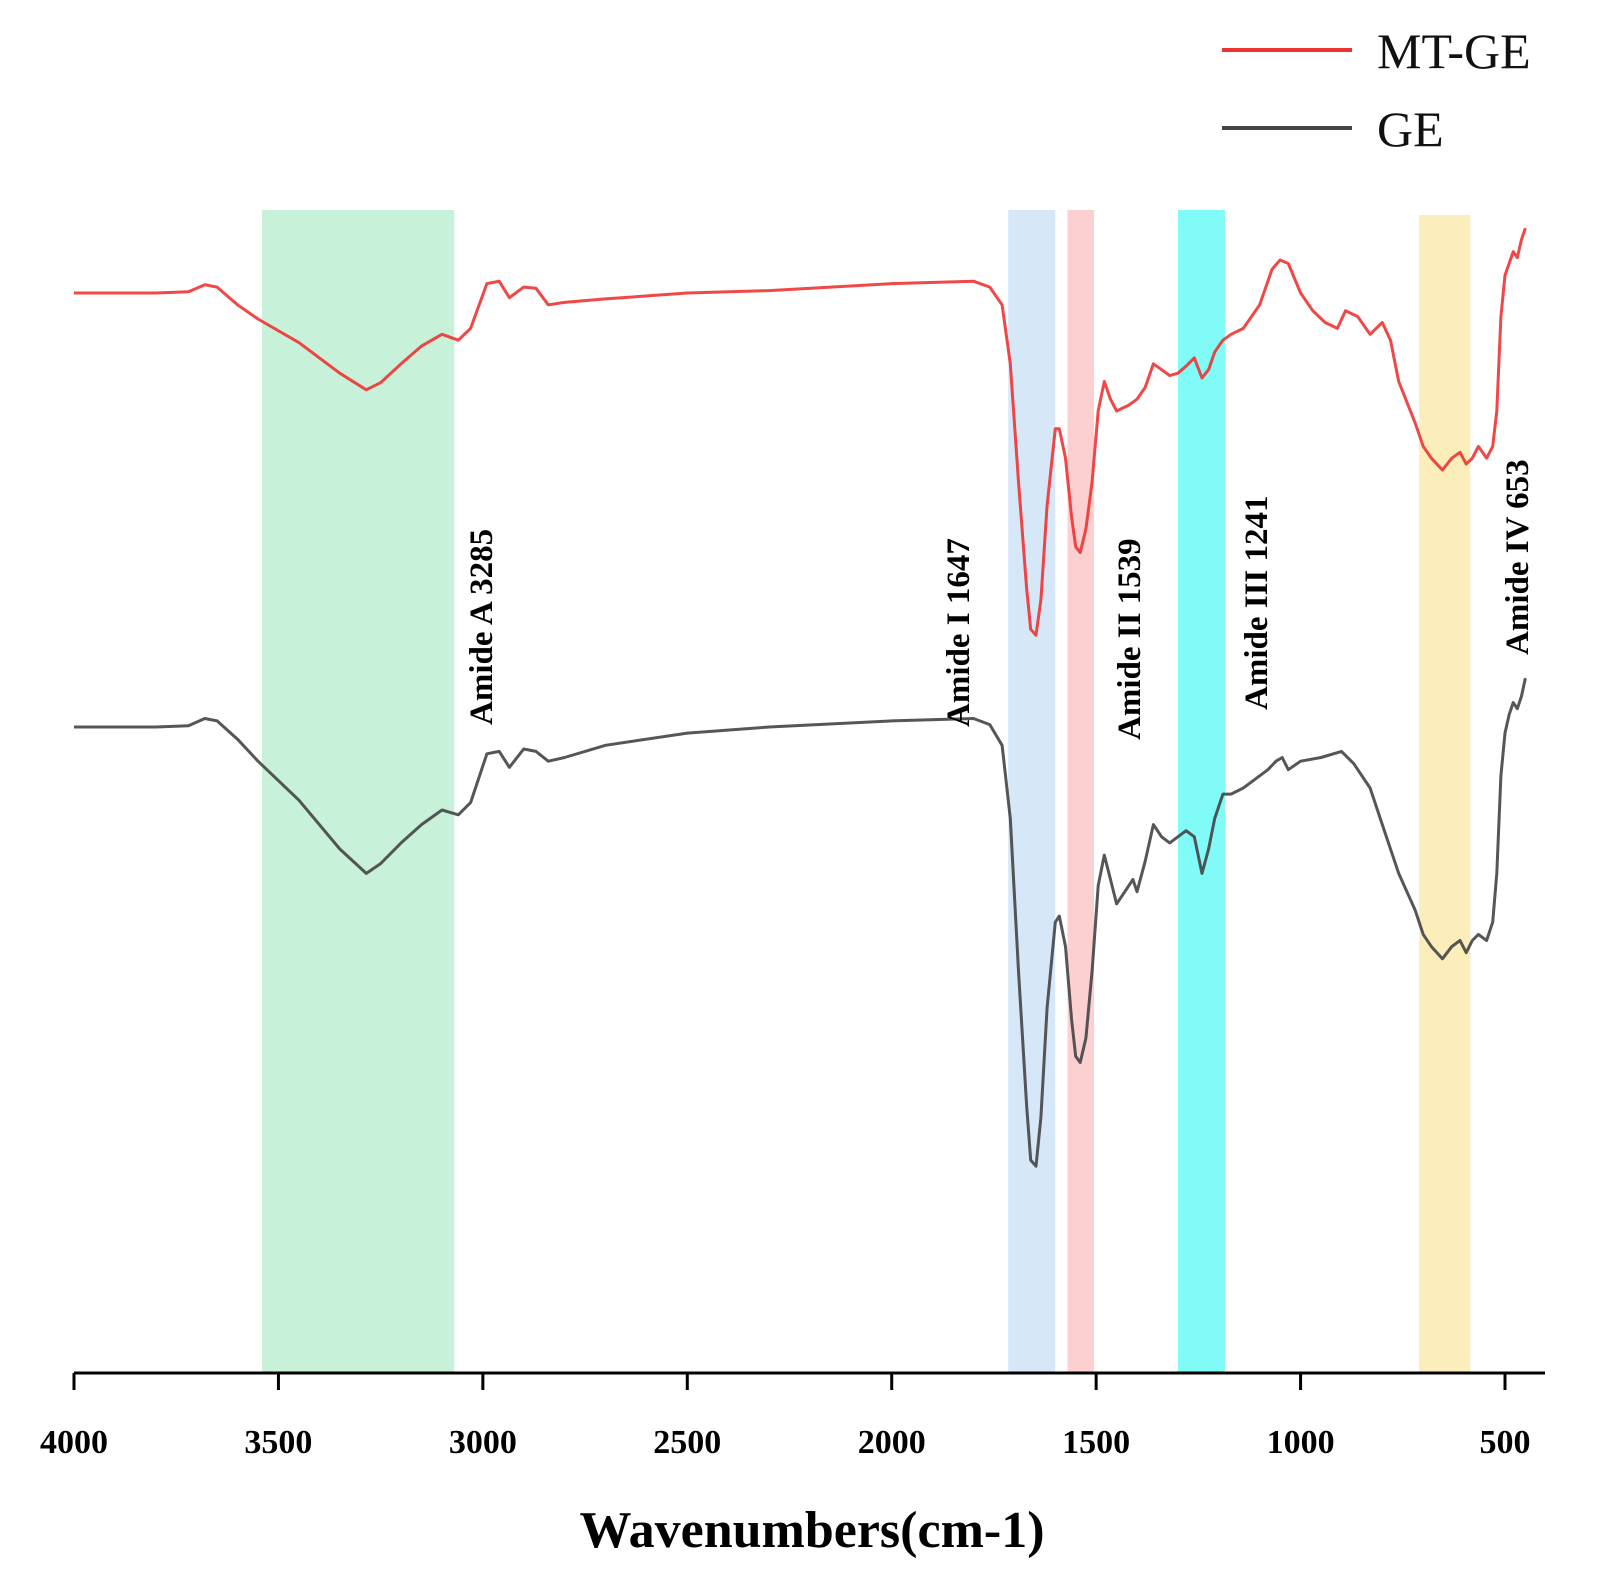 The width and height of the screenshot is (1602, 1593). I want to click on x-tick-label-2500: 2500, so click(687, 1442).